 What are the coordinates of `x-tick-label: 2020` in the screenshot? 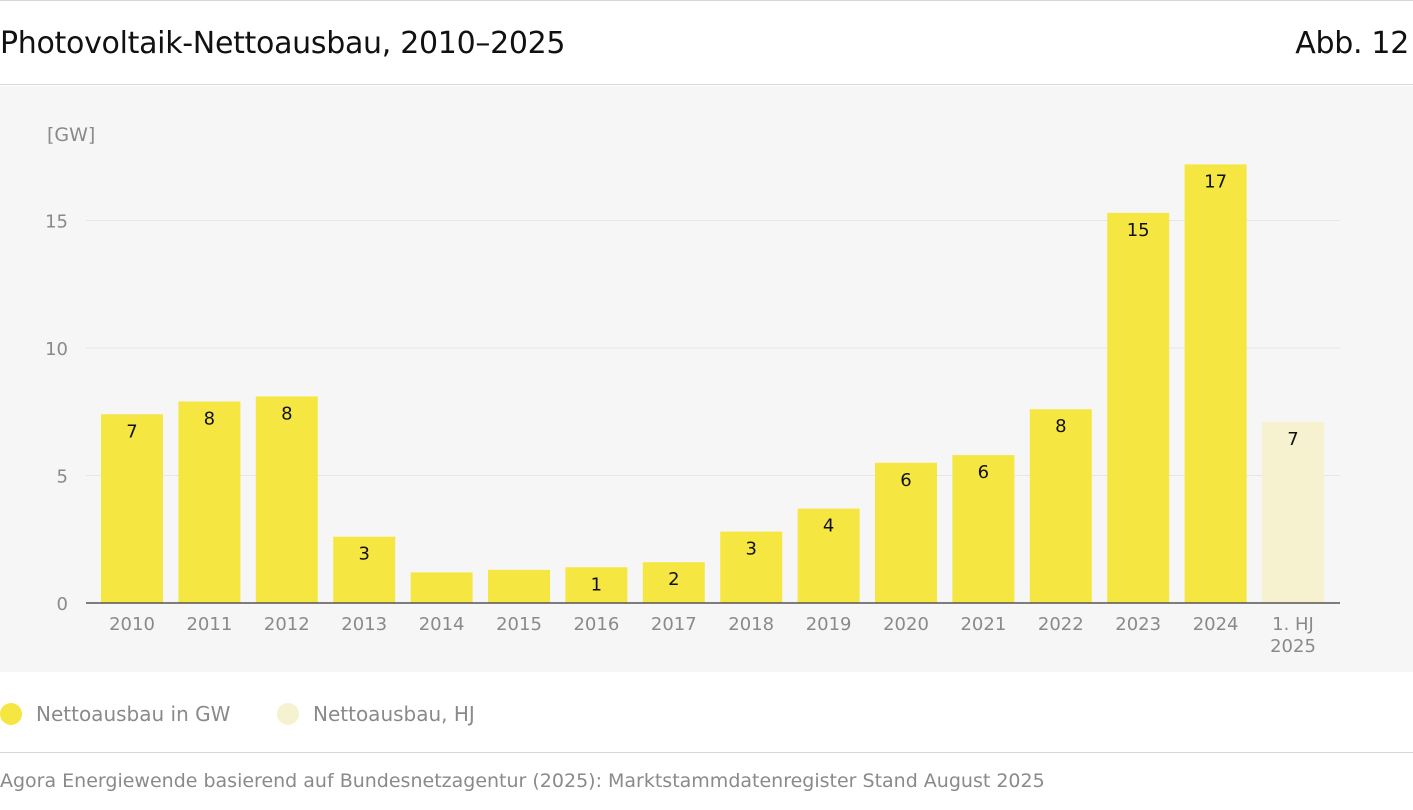 It's located at (906, 624).